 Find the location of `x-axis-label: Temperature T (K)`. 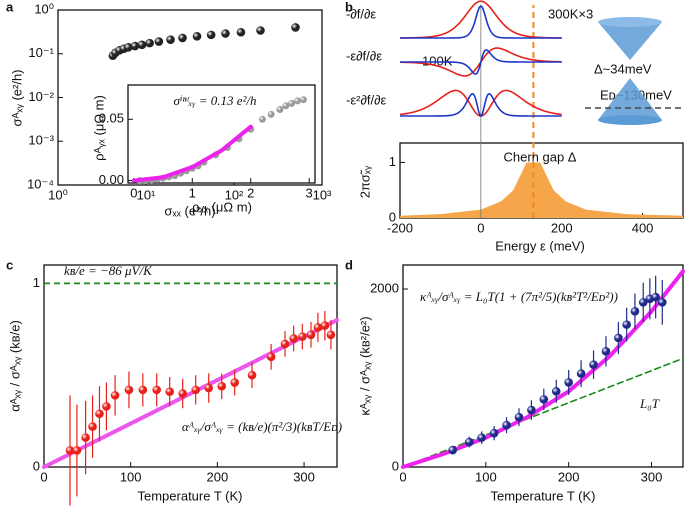

x-axis-label: Temperature T (K) is located at coordinates (542, 495).